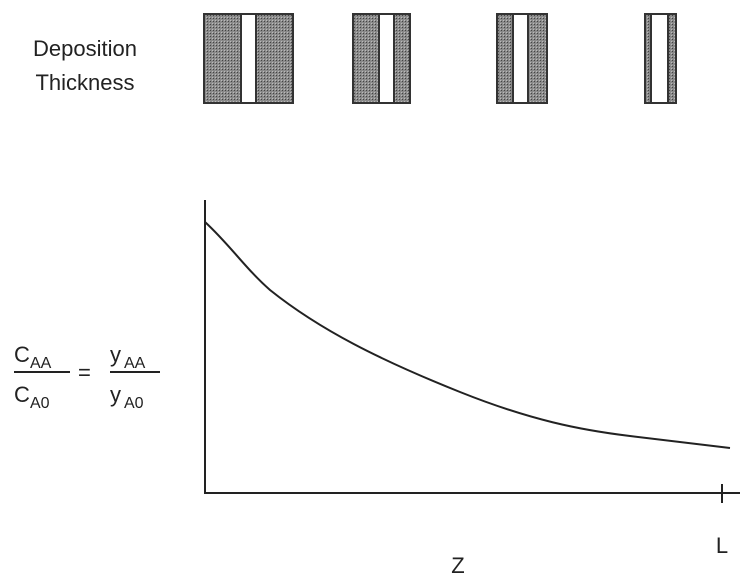 This screenshot has height=577, width=742. What do you see at coordinates (440, 58) in the screenshot?
I see `deposit-sections` at bounding box center [440, 58].